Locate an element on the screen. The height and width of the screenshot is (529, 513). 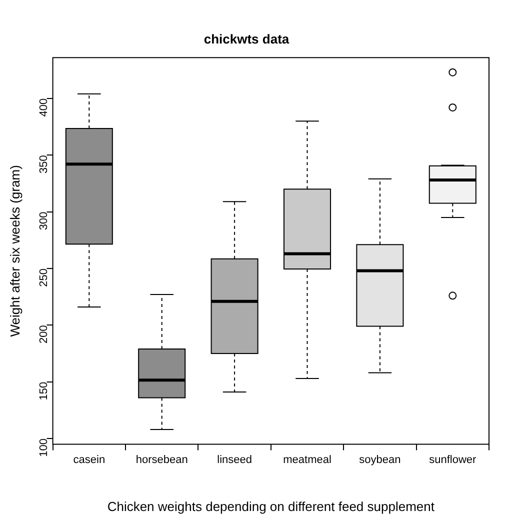
x-tick-label: sunflower is located at coordinates (453, 460).